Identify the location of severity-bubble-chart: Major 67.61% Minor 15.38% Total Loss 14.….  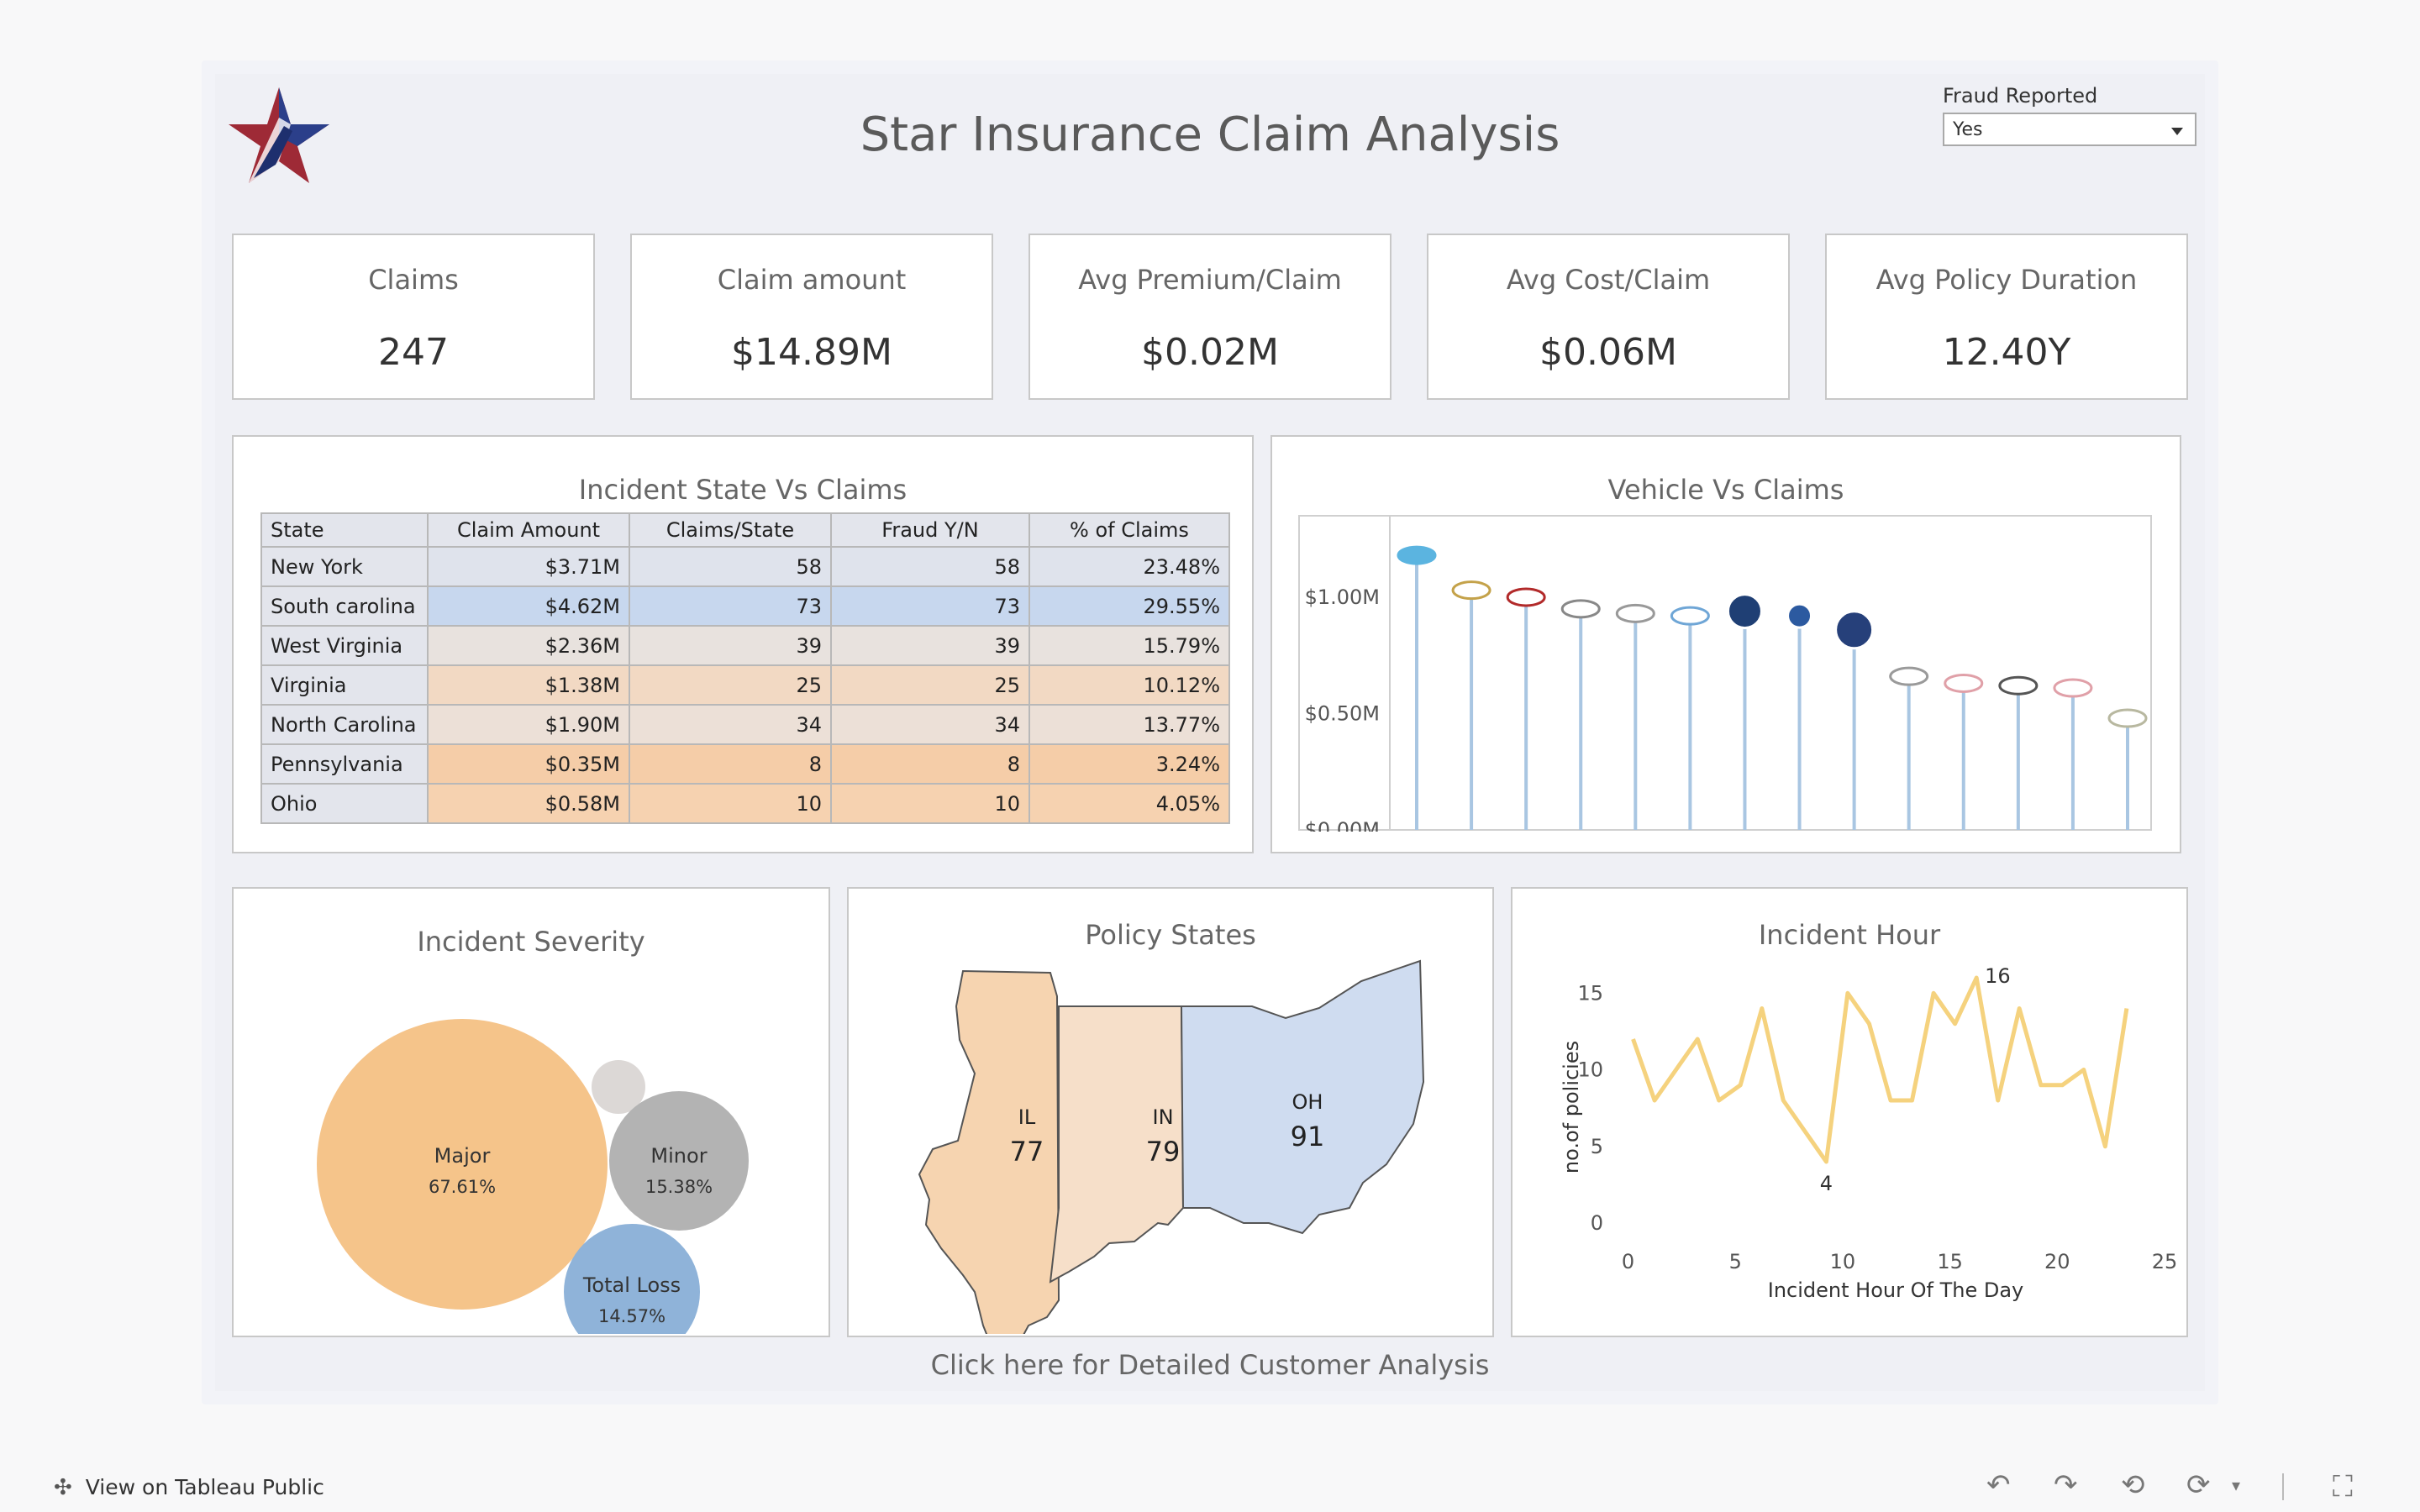
(533, 1176).